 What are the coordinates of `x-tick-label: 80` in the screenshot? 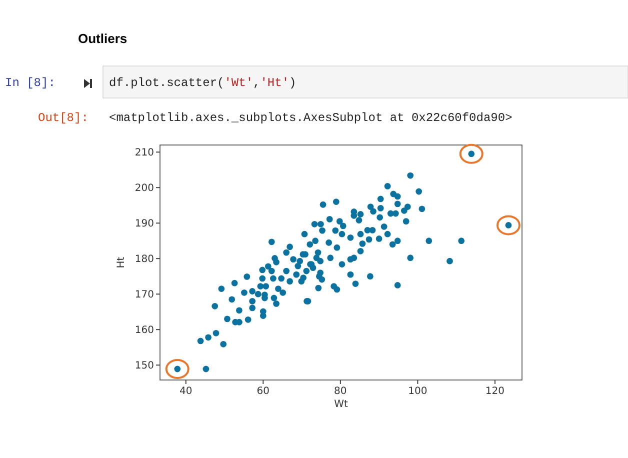 It's located at (340, 391).